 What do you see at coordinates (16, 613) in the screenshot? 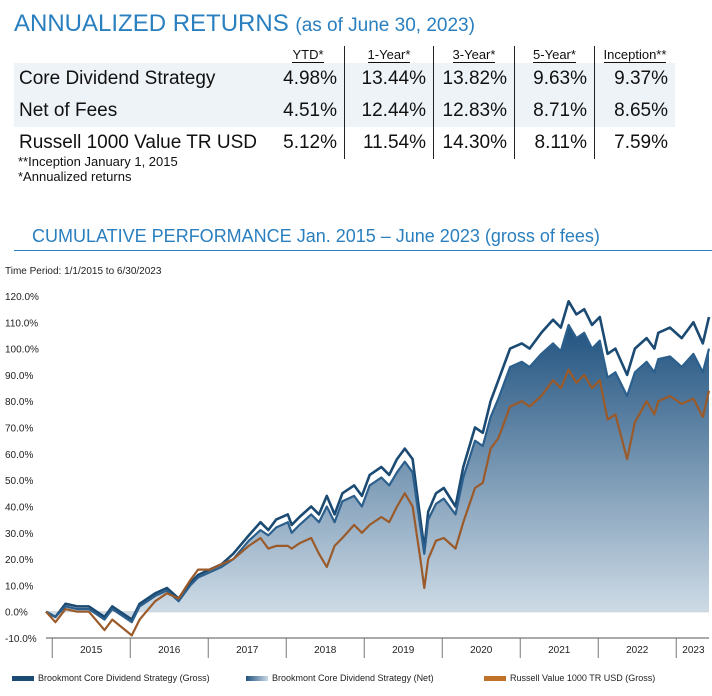
I see `y-tick-label: 0.0%` at bounding box center [16, 613].